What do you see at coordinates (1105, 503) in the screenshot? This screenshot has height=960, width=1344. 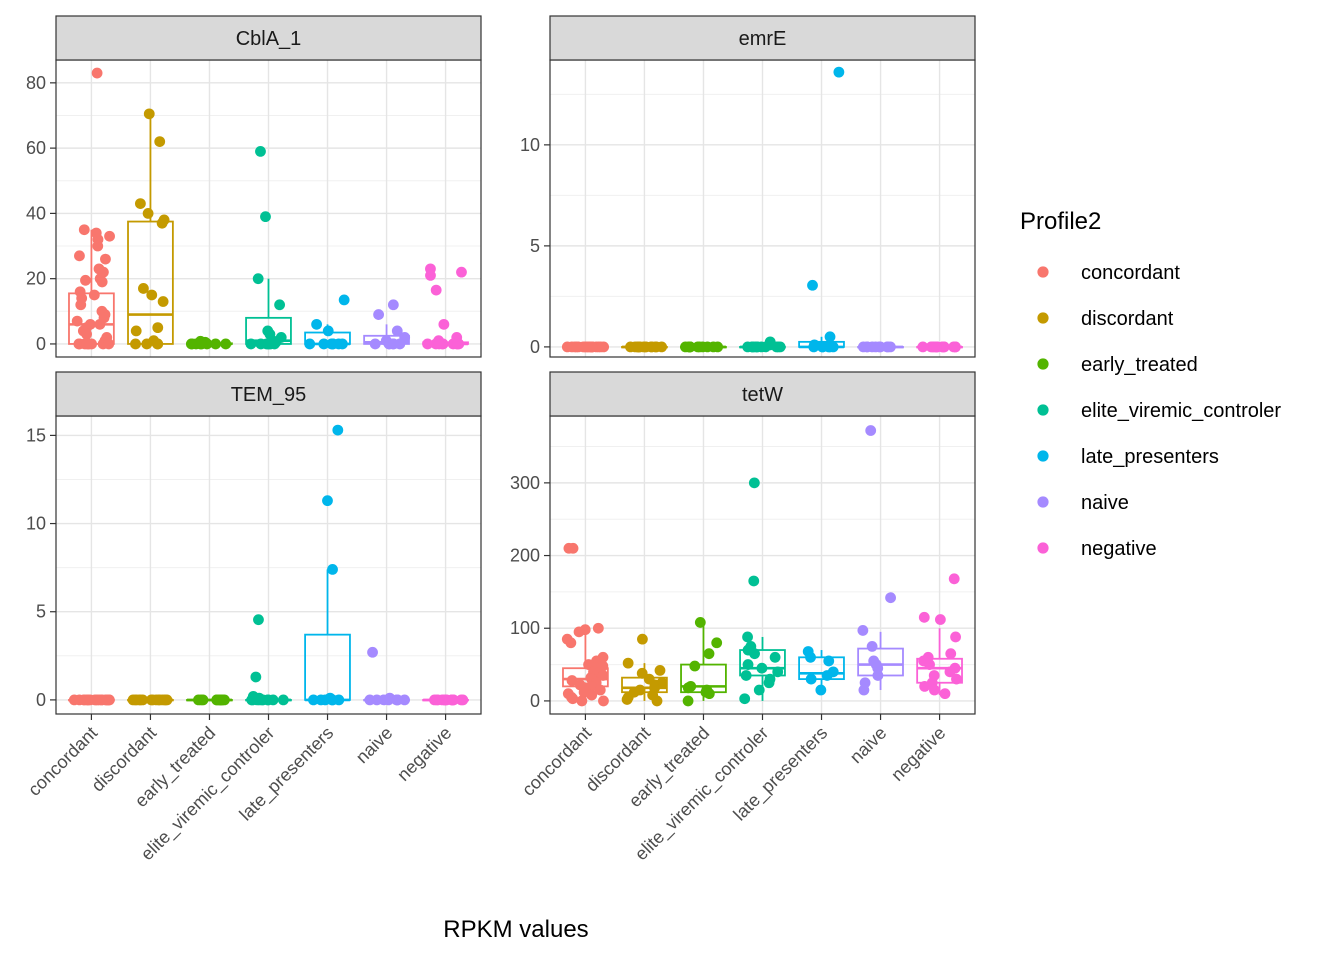 I see `legend-label: naive` at bounding box center [1105, 503].